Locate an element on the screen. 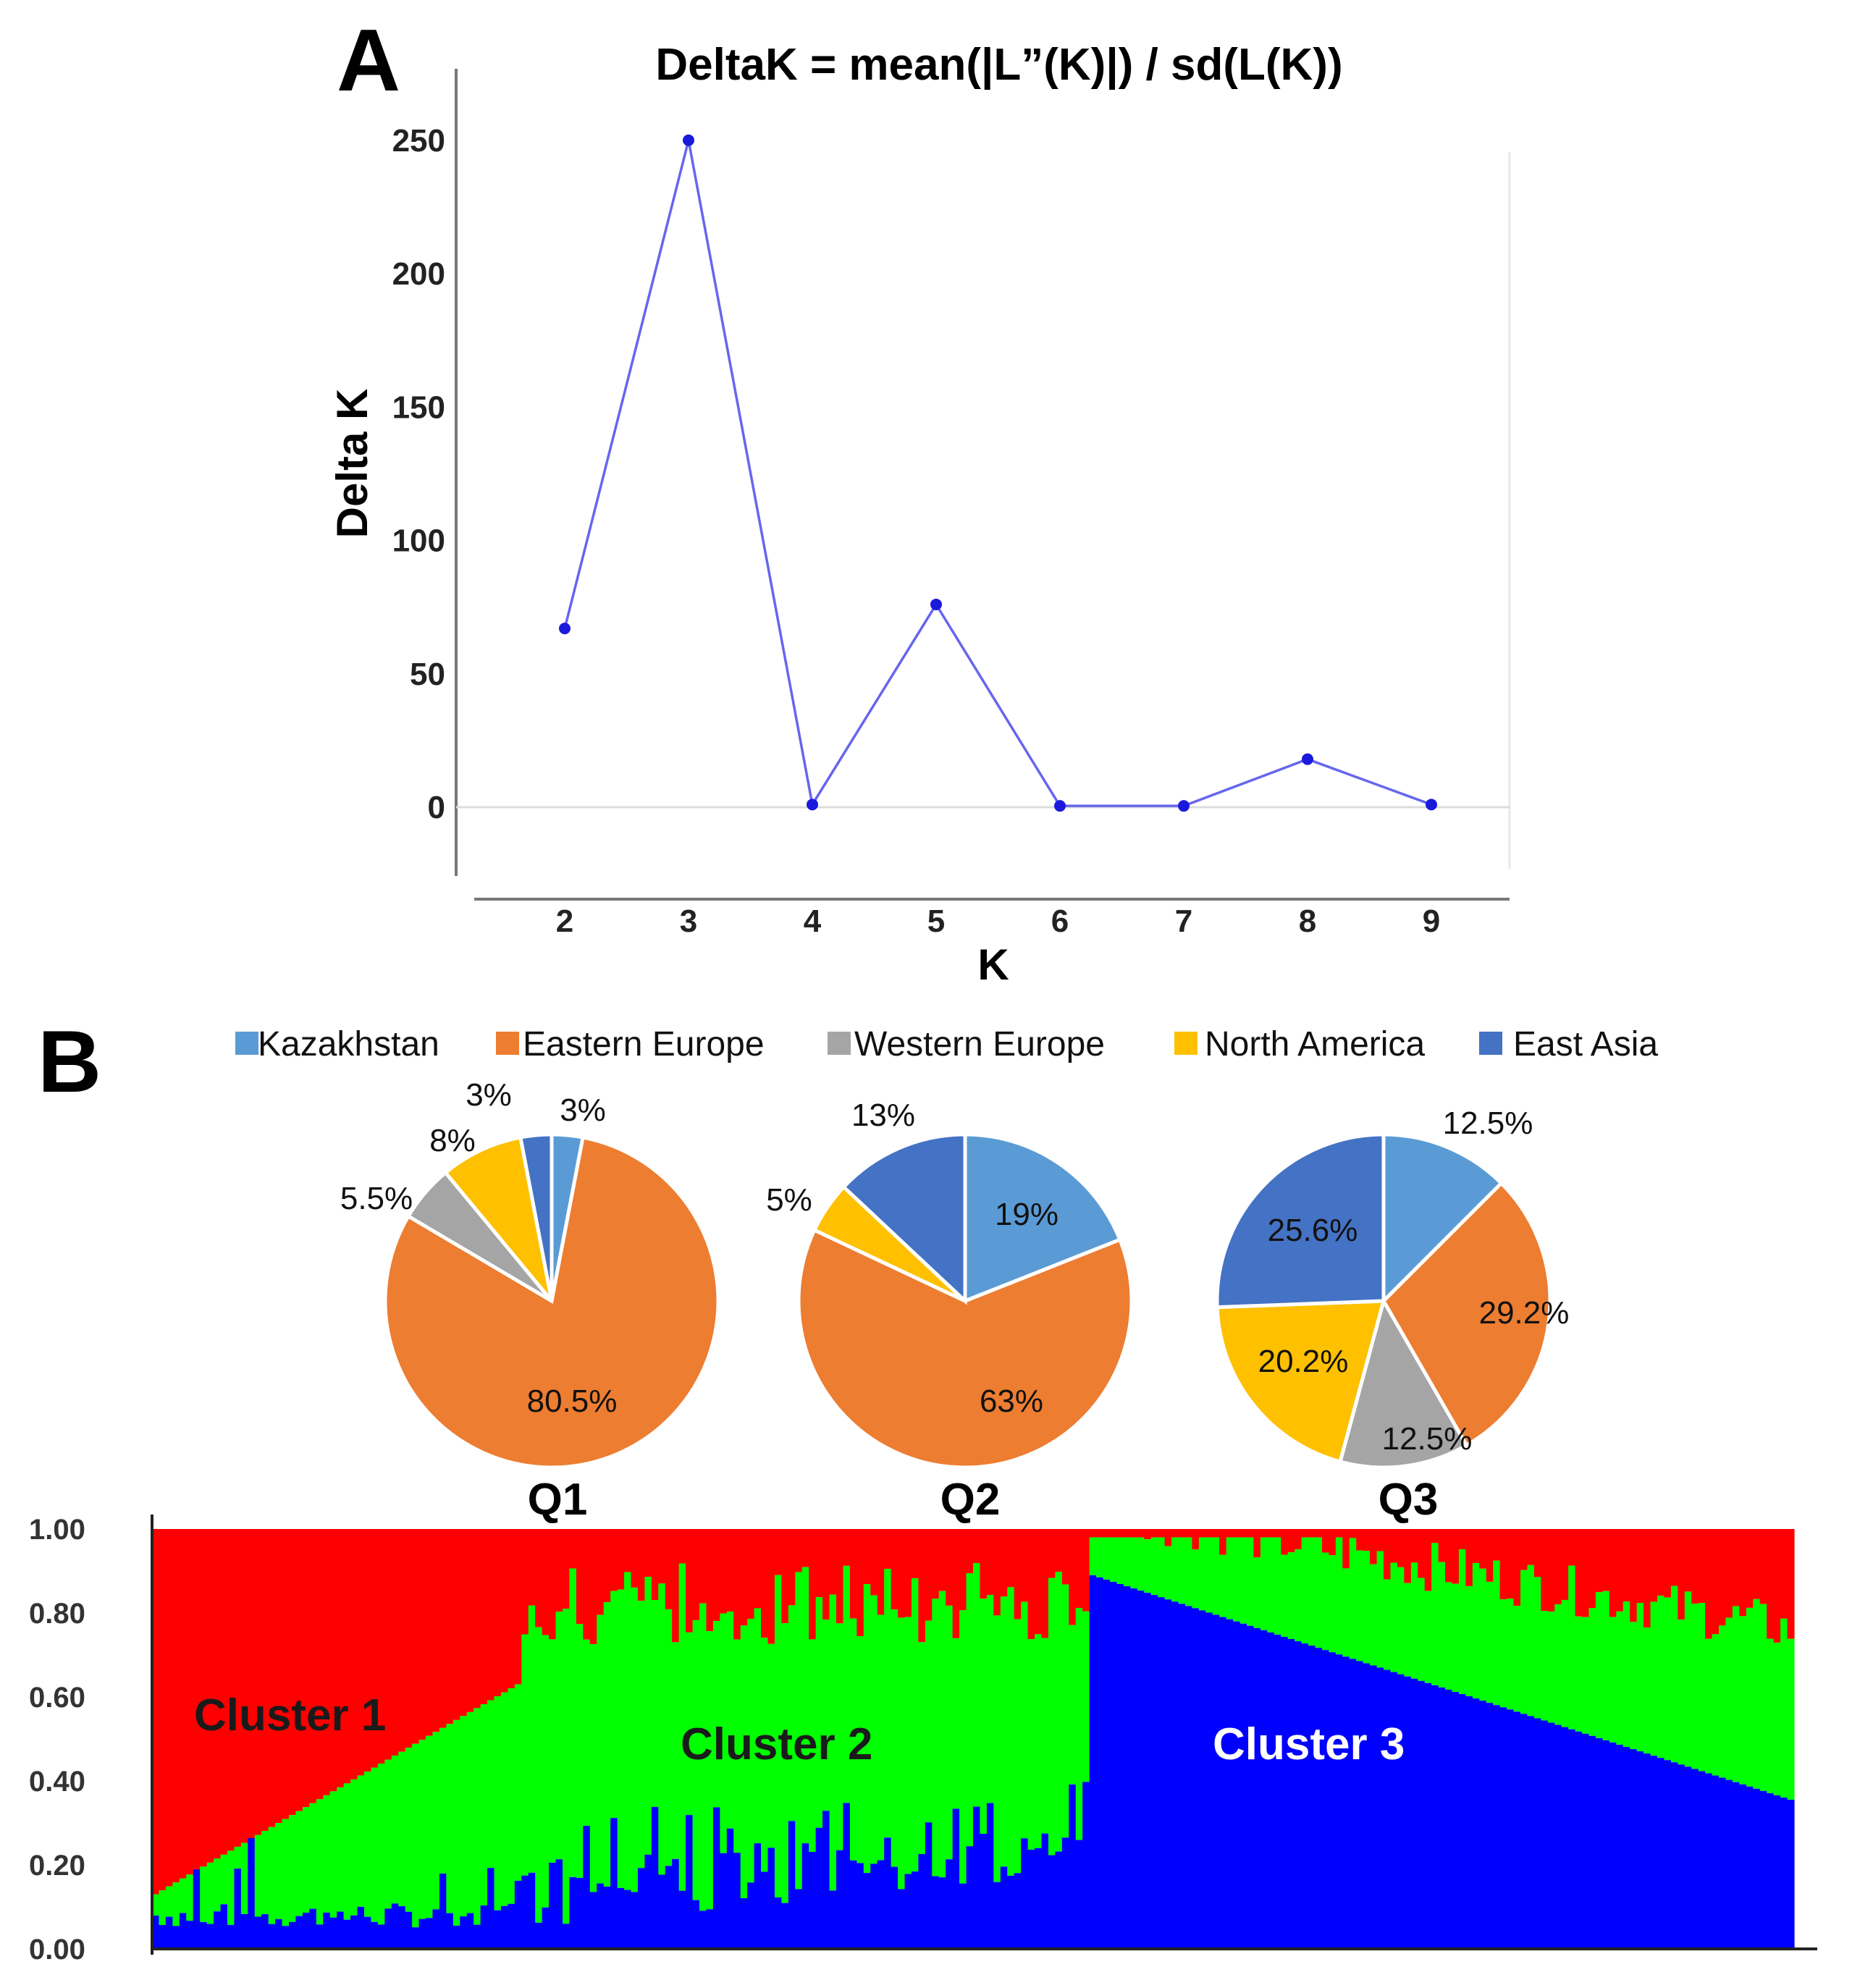 The height and width of the screenshot is (1988, 1852). pie-slice-label: 19% is located at coordinates (1026, 1214).